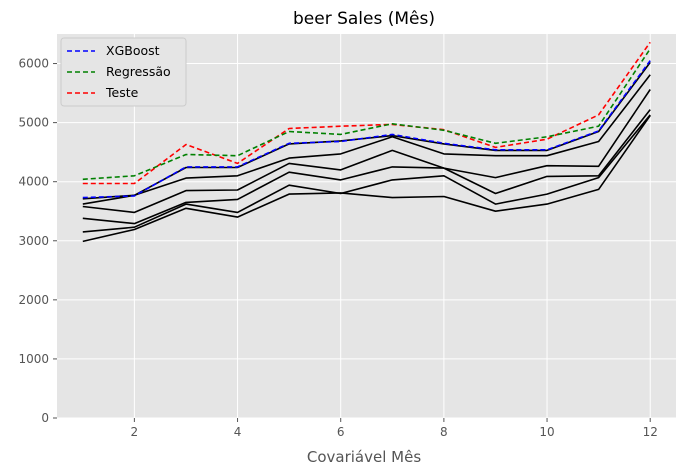 This screenshot has height=475, width=684. What do you see at coordinates (122, 92) in the screenshot?
I see `legend-label: Teste` at bounding box center [122, 92].